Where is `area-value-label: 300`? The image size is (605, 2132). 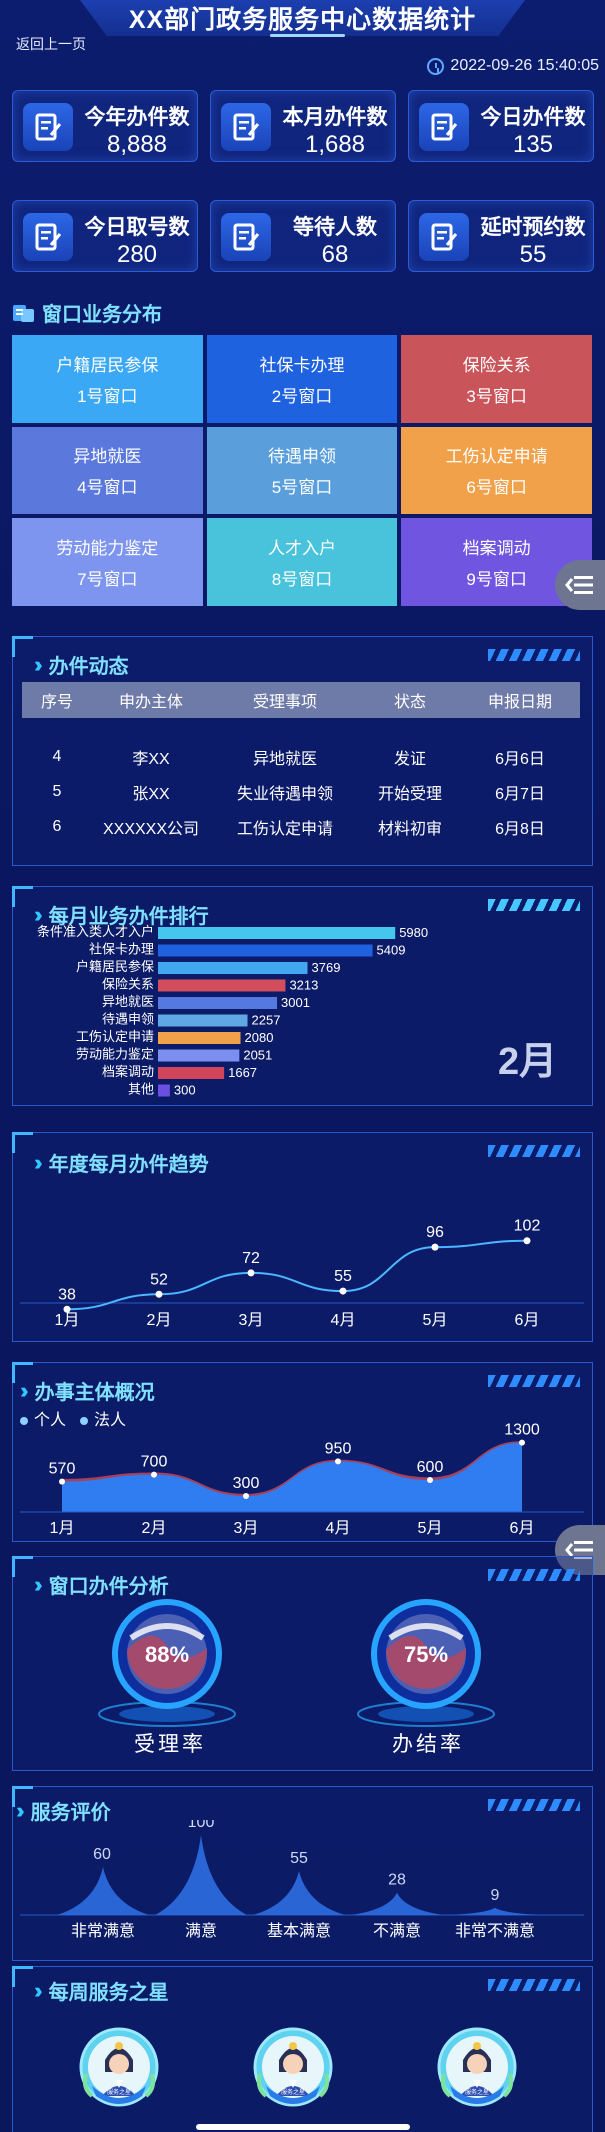
area-value-label: 300 is located at coordinates (246, 1483).